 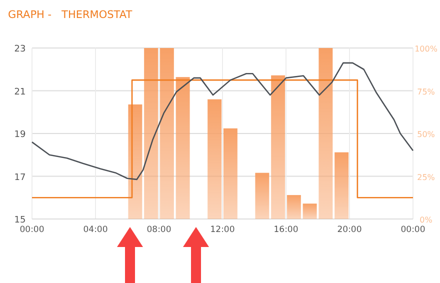 What do you see at coordinates (426, 220) in the screenshot?
I see `y2-tick-label: 0%` at bounding box center [426, 220].